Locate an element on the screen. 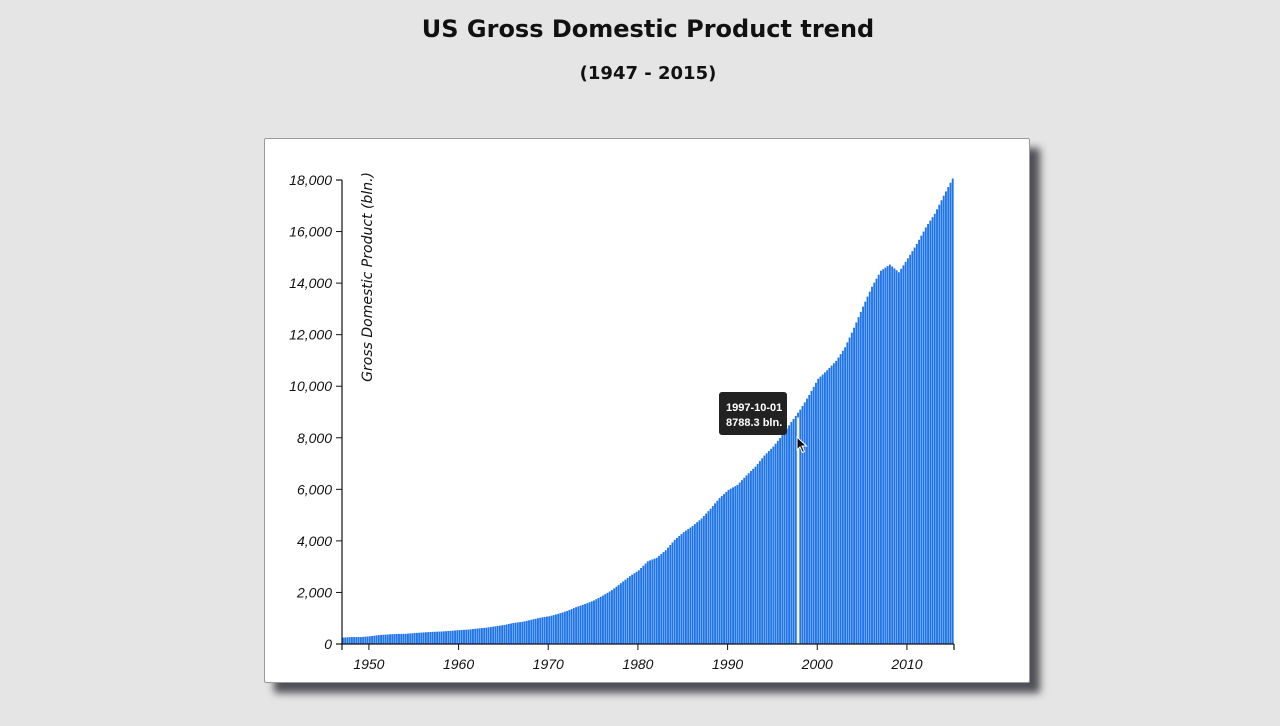 The height and width of the screenshot is (726, 1280). highlighted-bar is located at coordinates (798, 530).